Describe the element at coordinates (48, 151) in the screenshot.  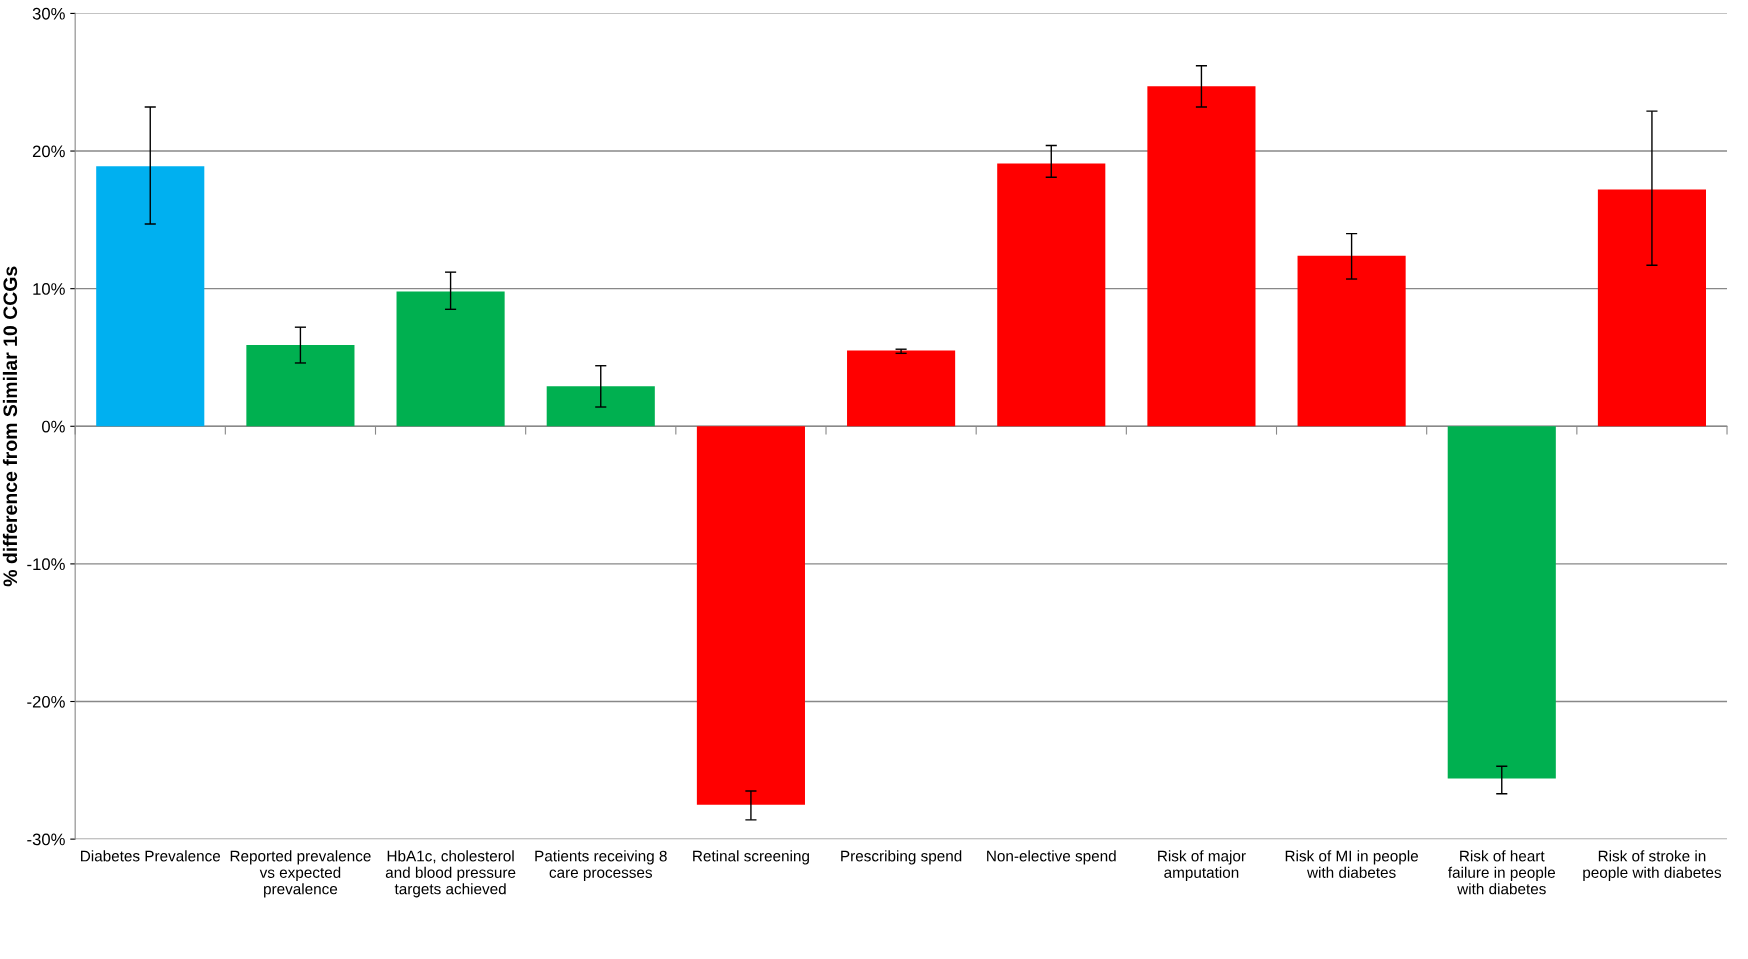
I see `y-tick-label: 20%` at that location.